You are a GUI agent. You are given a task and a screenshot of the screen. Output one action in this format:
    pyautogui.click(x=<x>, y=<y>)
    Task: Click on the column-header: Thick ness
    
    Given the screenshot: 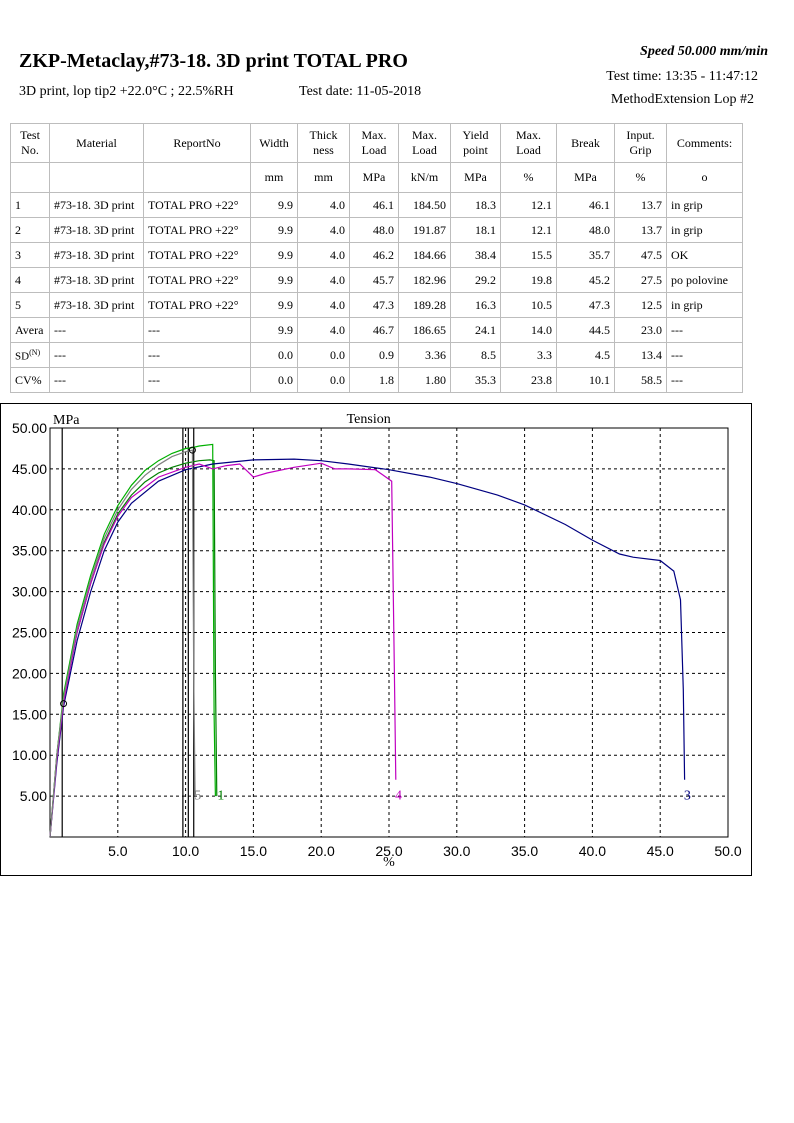 What is the action you would take?
    pyautogui.click(x=323, y=143)
    